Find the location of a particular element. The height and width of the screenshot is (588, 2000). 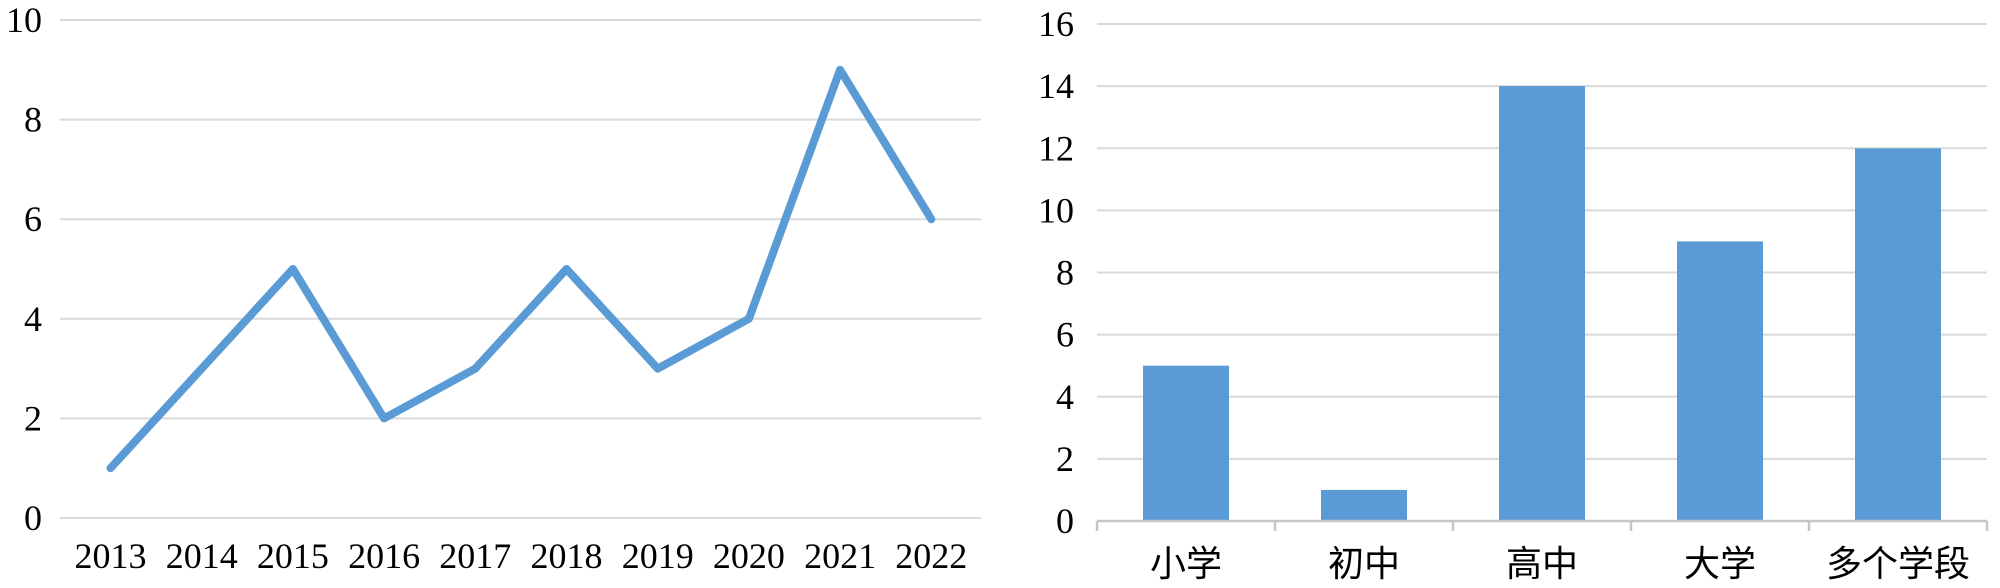

x-tick-label: 2016 is located at coordinates (384, 556).